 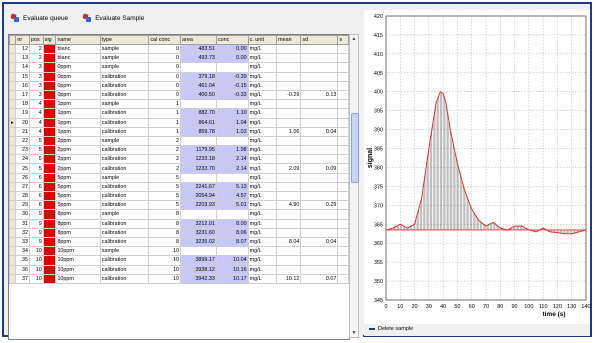 I want to click on cell-conc: -0.33, so click(x=232, y=95).